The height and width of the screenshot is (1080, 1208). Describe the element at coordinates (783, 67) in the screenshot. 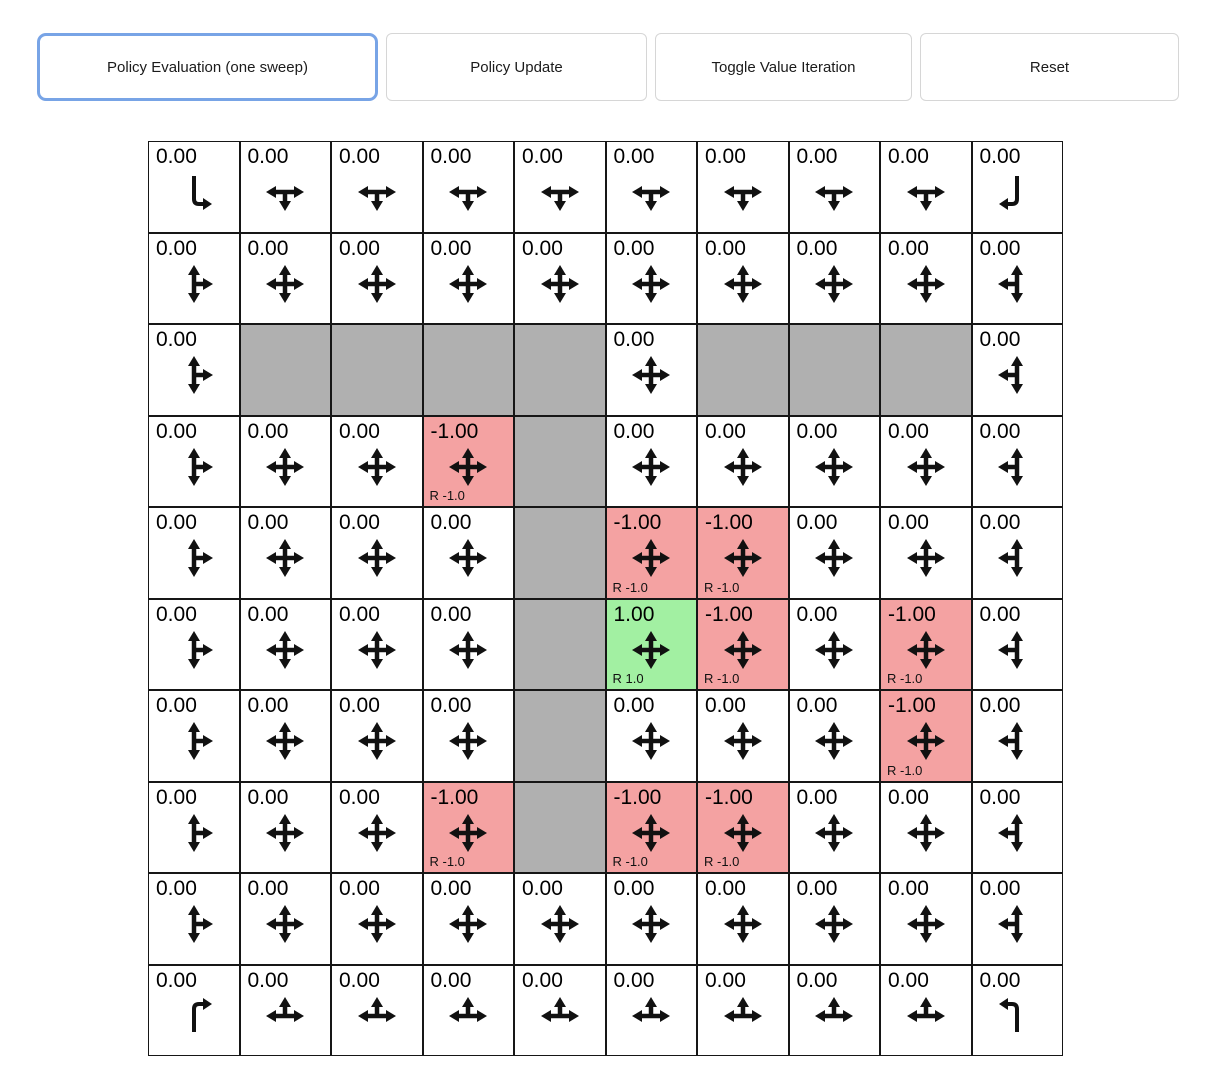

I see `toggle-value-iteration-button: Toggle Value Iteration` at that location.